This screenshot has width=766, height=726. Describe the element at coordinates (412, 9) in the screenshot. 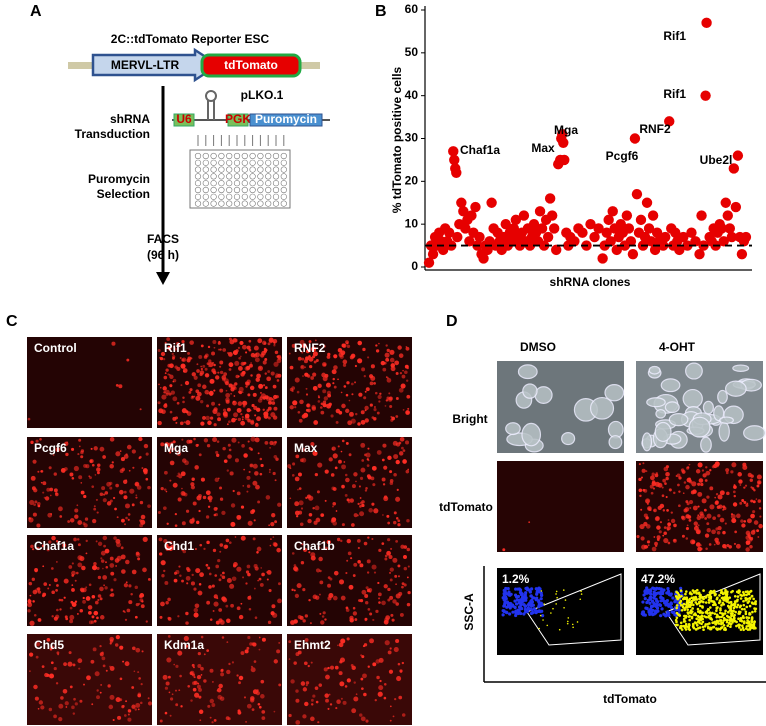

I see `y-tick-label: 60` at that location.